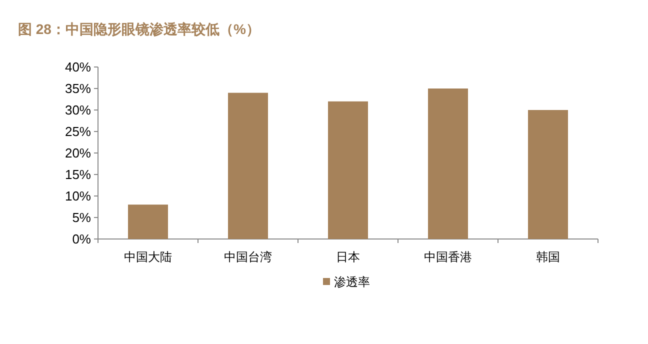 This screenshot has width=648, height=344. Describe the element at coordinates (78, 174) in the screenshot. I see `y-tick-label: 15%` at that location.